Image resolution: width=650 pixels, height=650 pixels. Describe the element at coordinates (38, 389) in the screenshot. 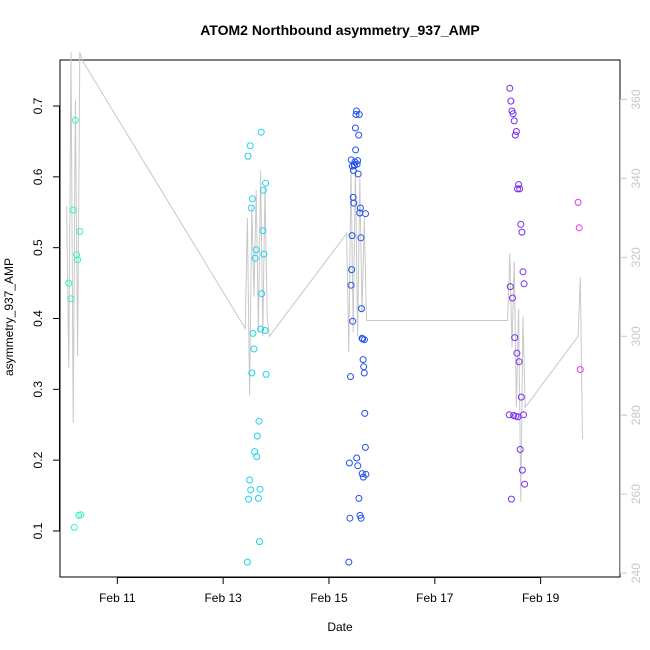

I see `y-tick-label: 0.3` at that location.